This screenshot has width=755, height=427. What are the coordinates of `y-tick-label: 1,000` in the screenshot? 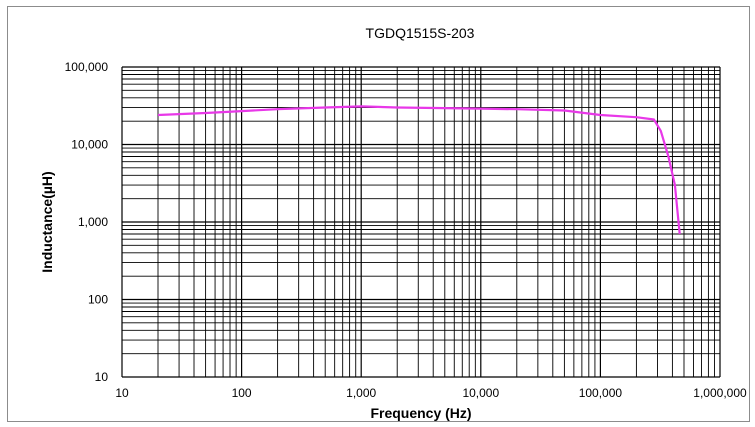 It's located at (93, 222).